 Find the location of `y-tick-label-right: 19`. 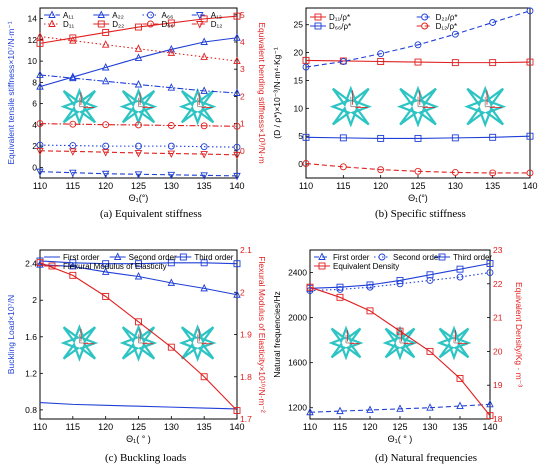

y-tick-label-right: 19 is located at coordinates (498, 385).